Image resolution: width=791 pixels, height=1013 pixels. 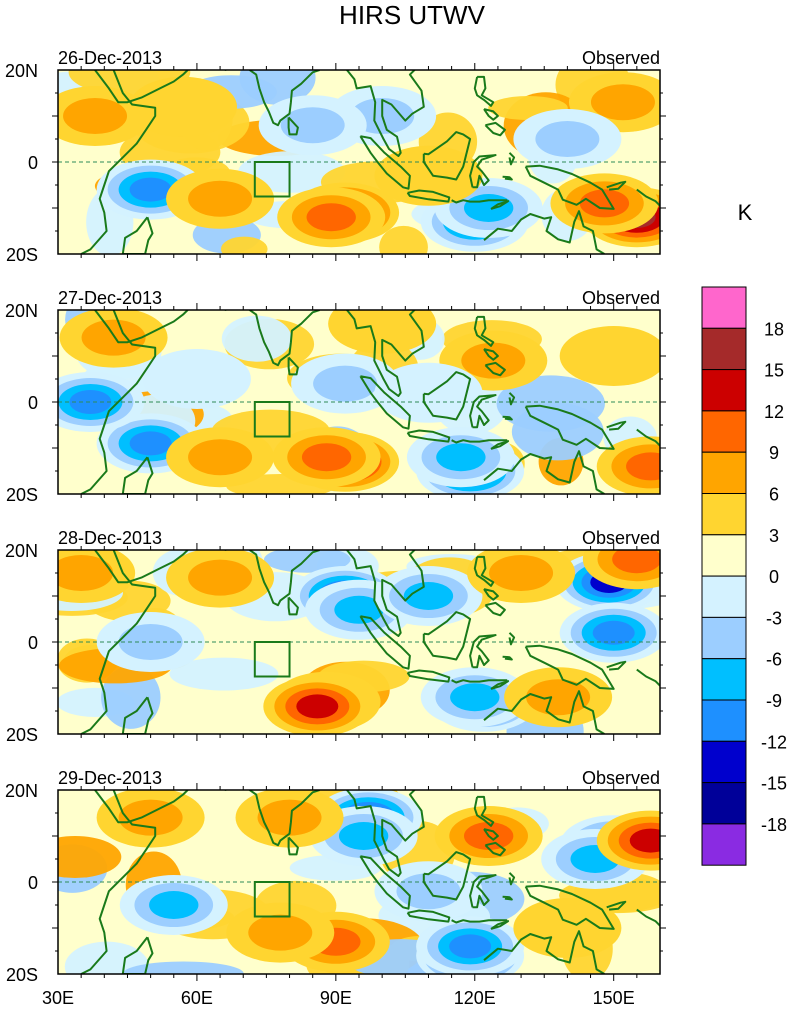 I want to click on colorbar-label: -18, so click(x=774, y=825).